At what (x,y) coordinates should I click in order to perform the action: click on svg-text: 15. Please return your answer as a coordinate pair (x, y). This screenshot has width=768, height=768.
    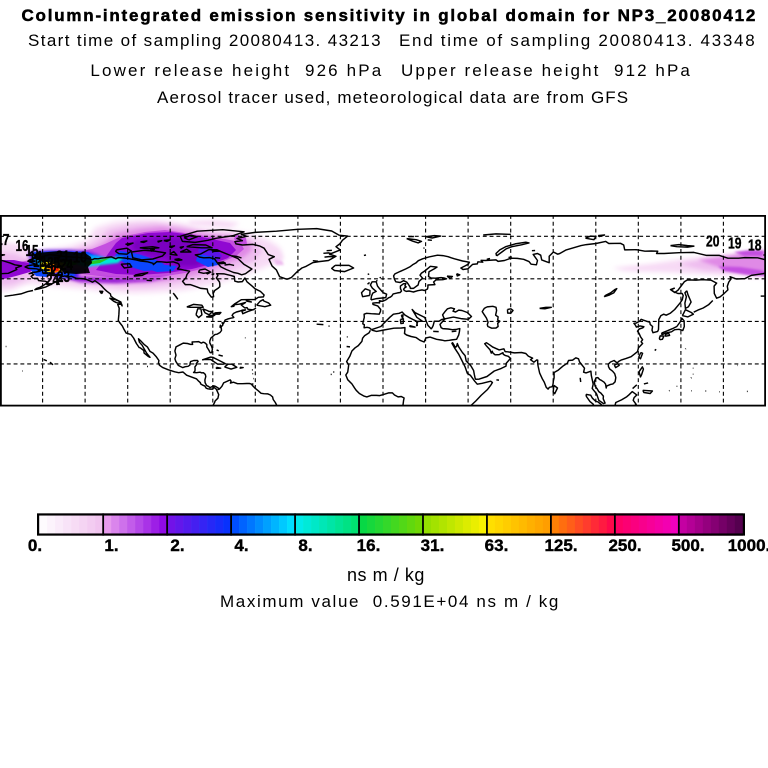
    Looking at the image, I should click on (32, 251).